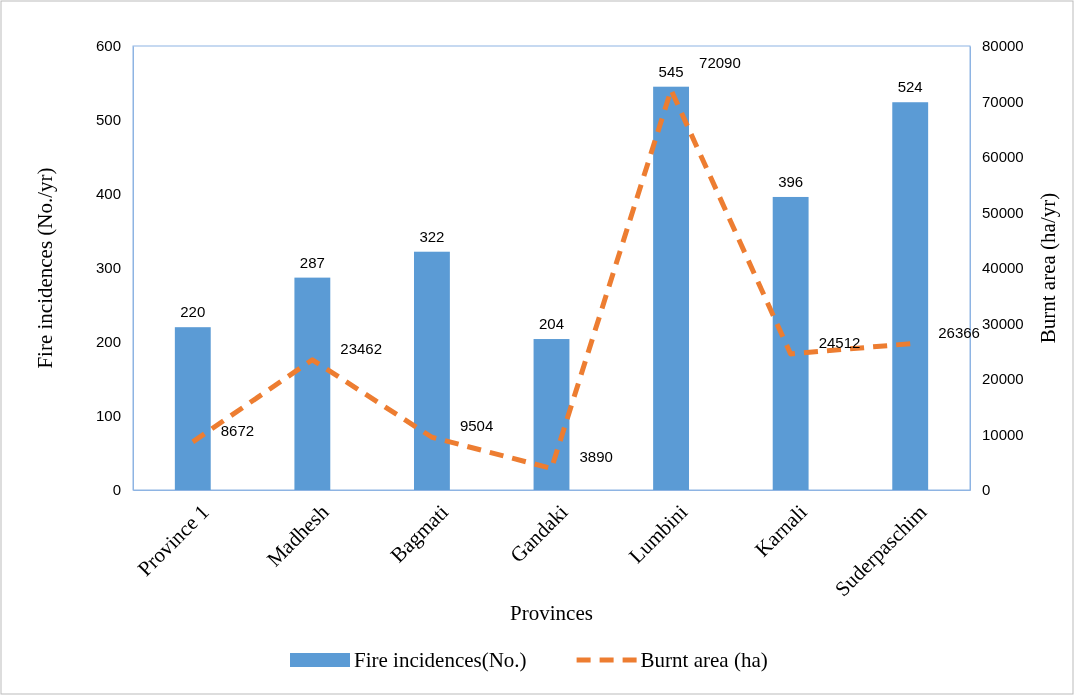 Image resolution: width=1074 pixels, height=695 pixels. Describe the element at coordinates (361, 348) in the screenshot. I see `data-label: 23462` at that location.